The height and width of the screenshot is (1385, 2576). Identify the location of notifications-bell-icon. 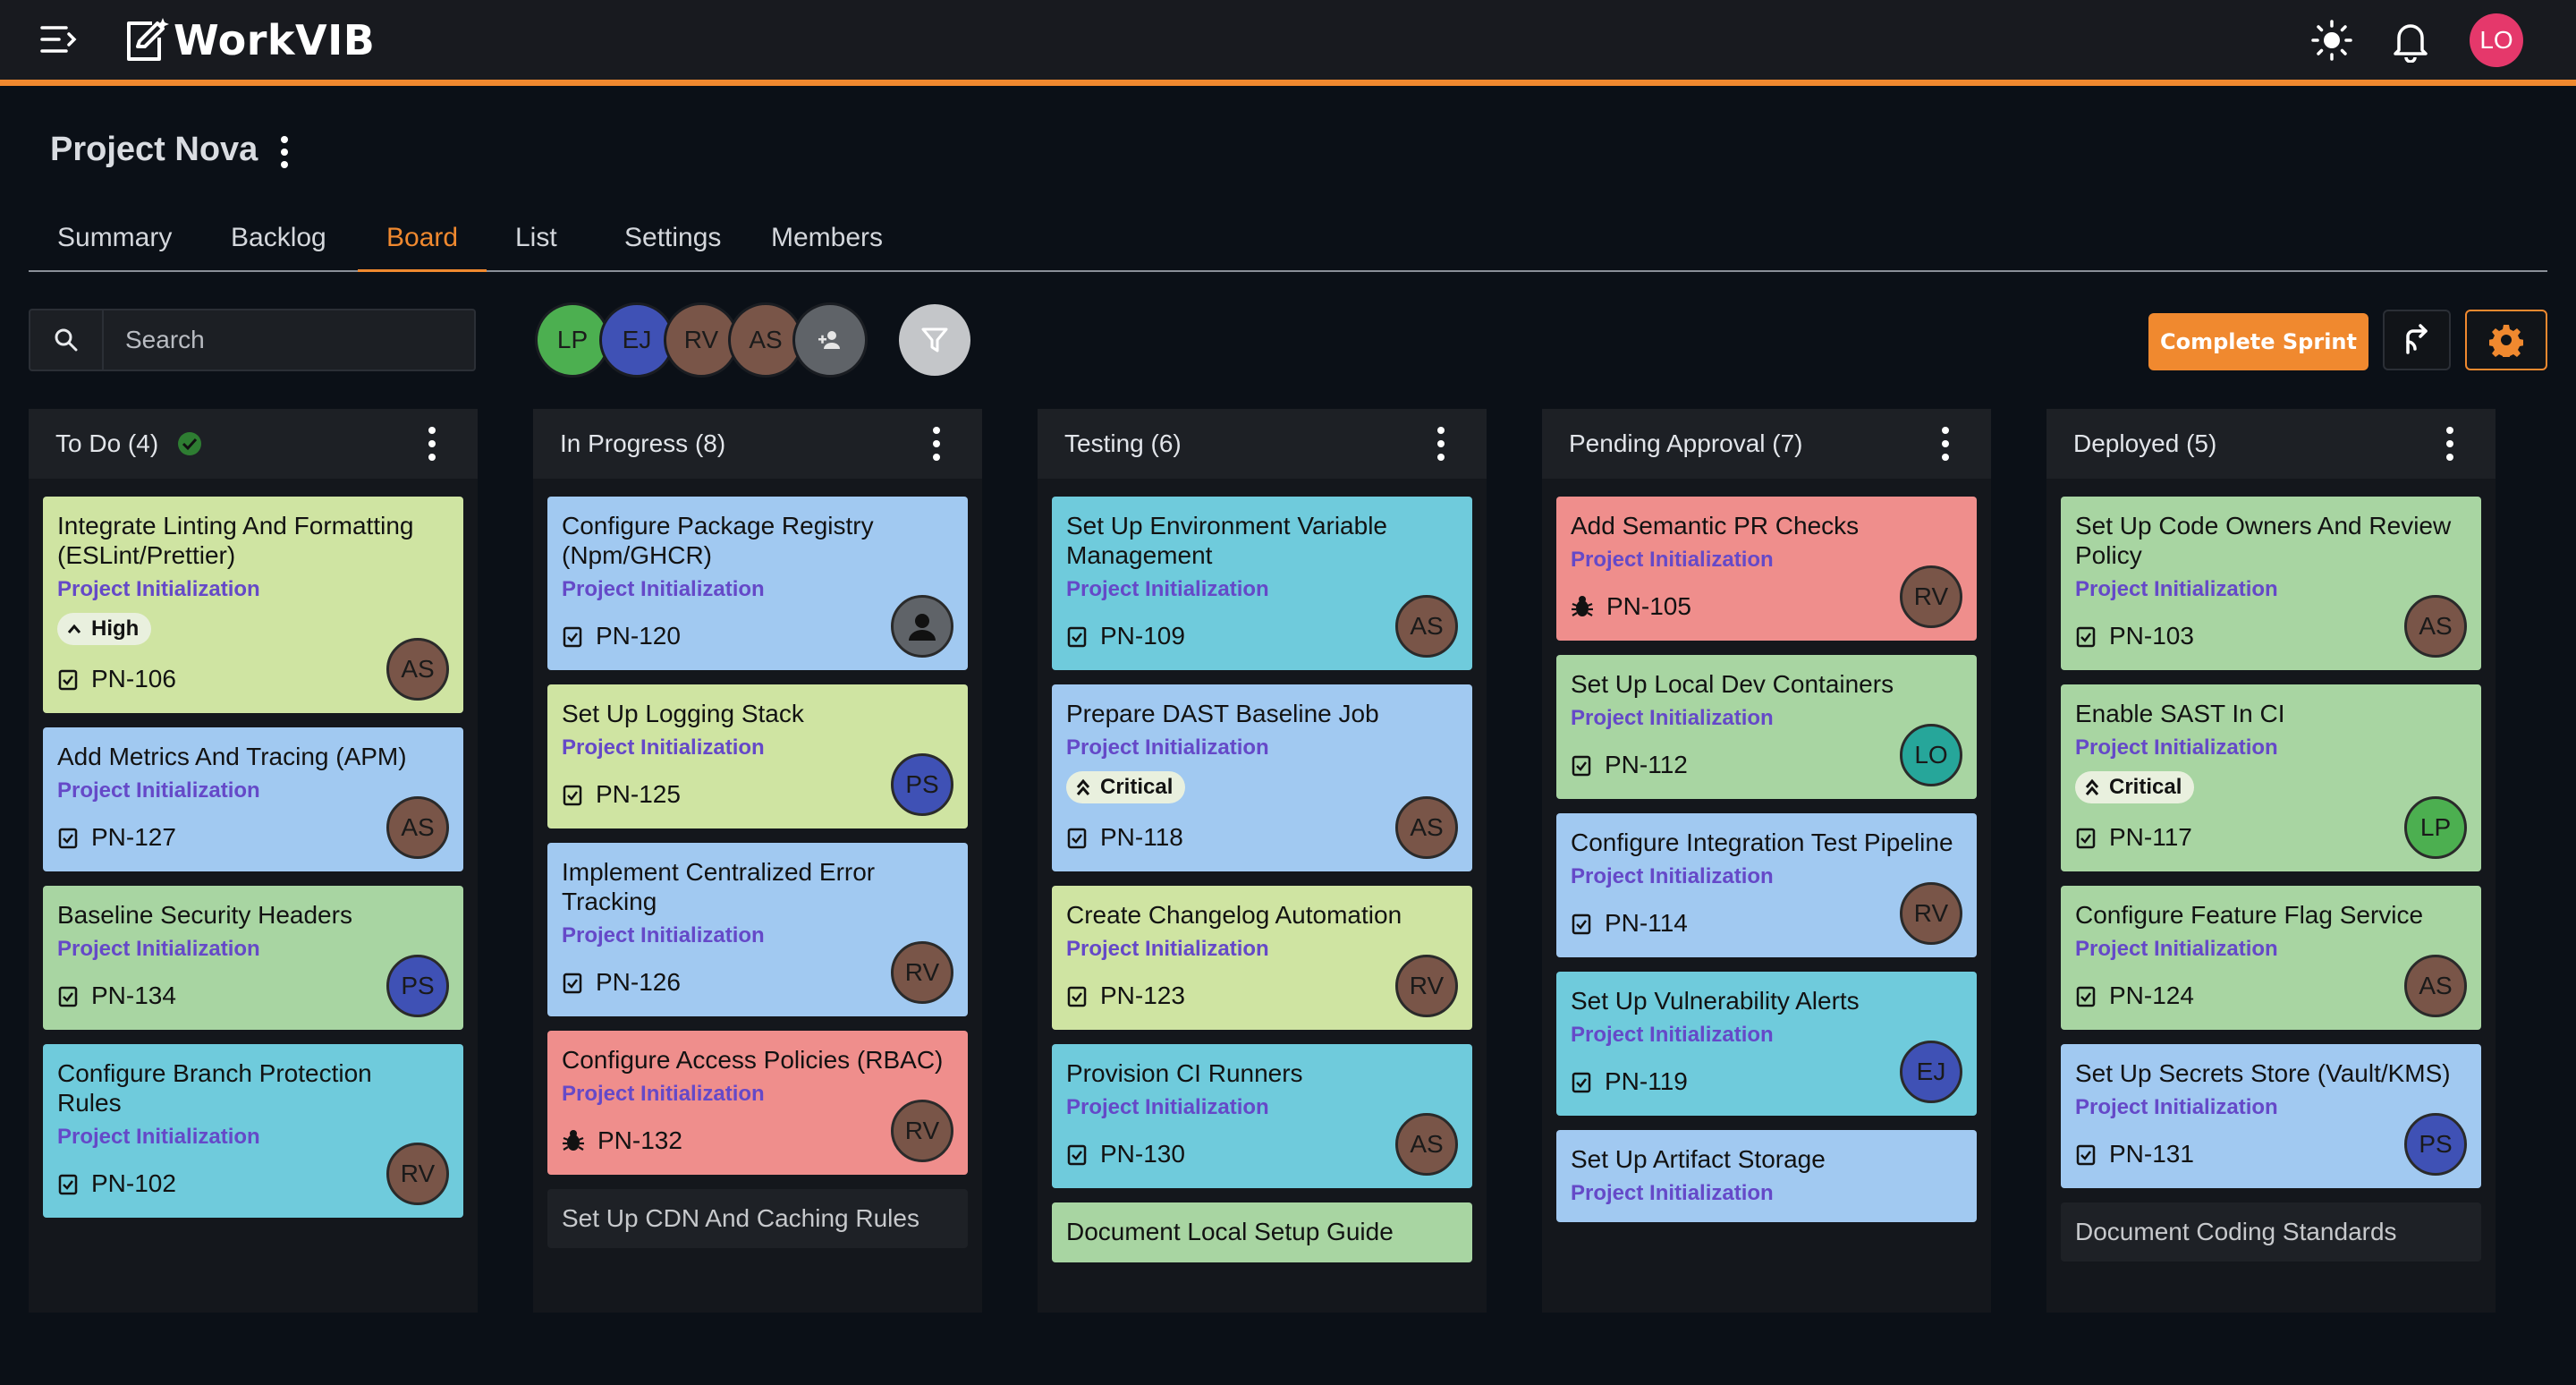
(2410, 41).